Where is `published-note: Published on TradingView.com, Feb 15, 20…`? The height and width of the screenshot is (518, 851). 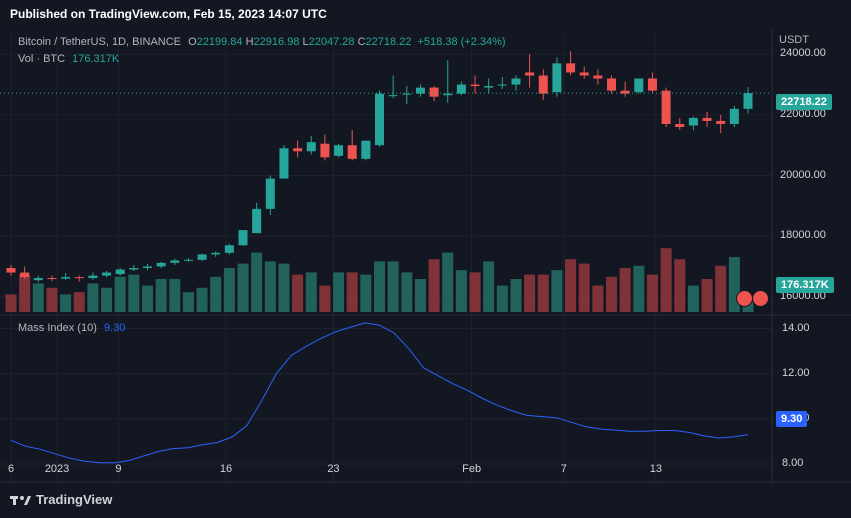
published-note: Published on TradingView.com, Feb 15, 20… is located at coordinates (168, 14).